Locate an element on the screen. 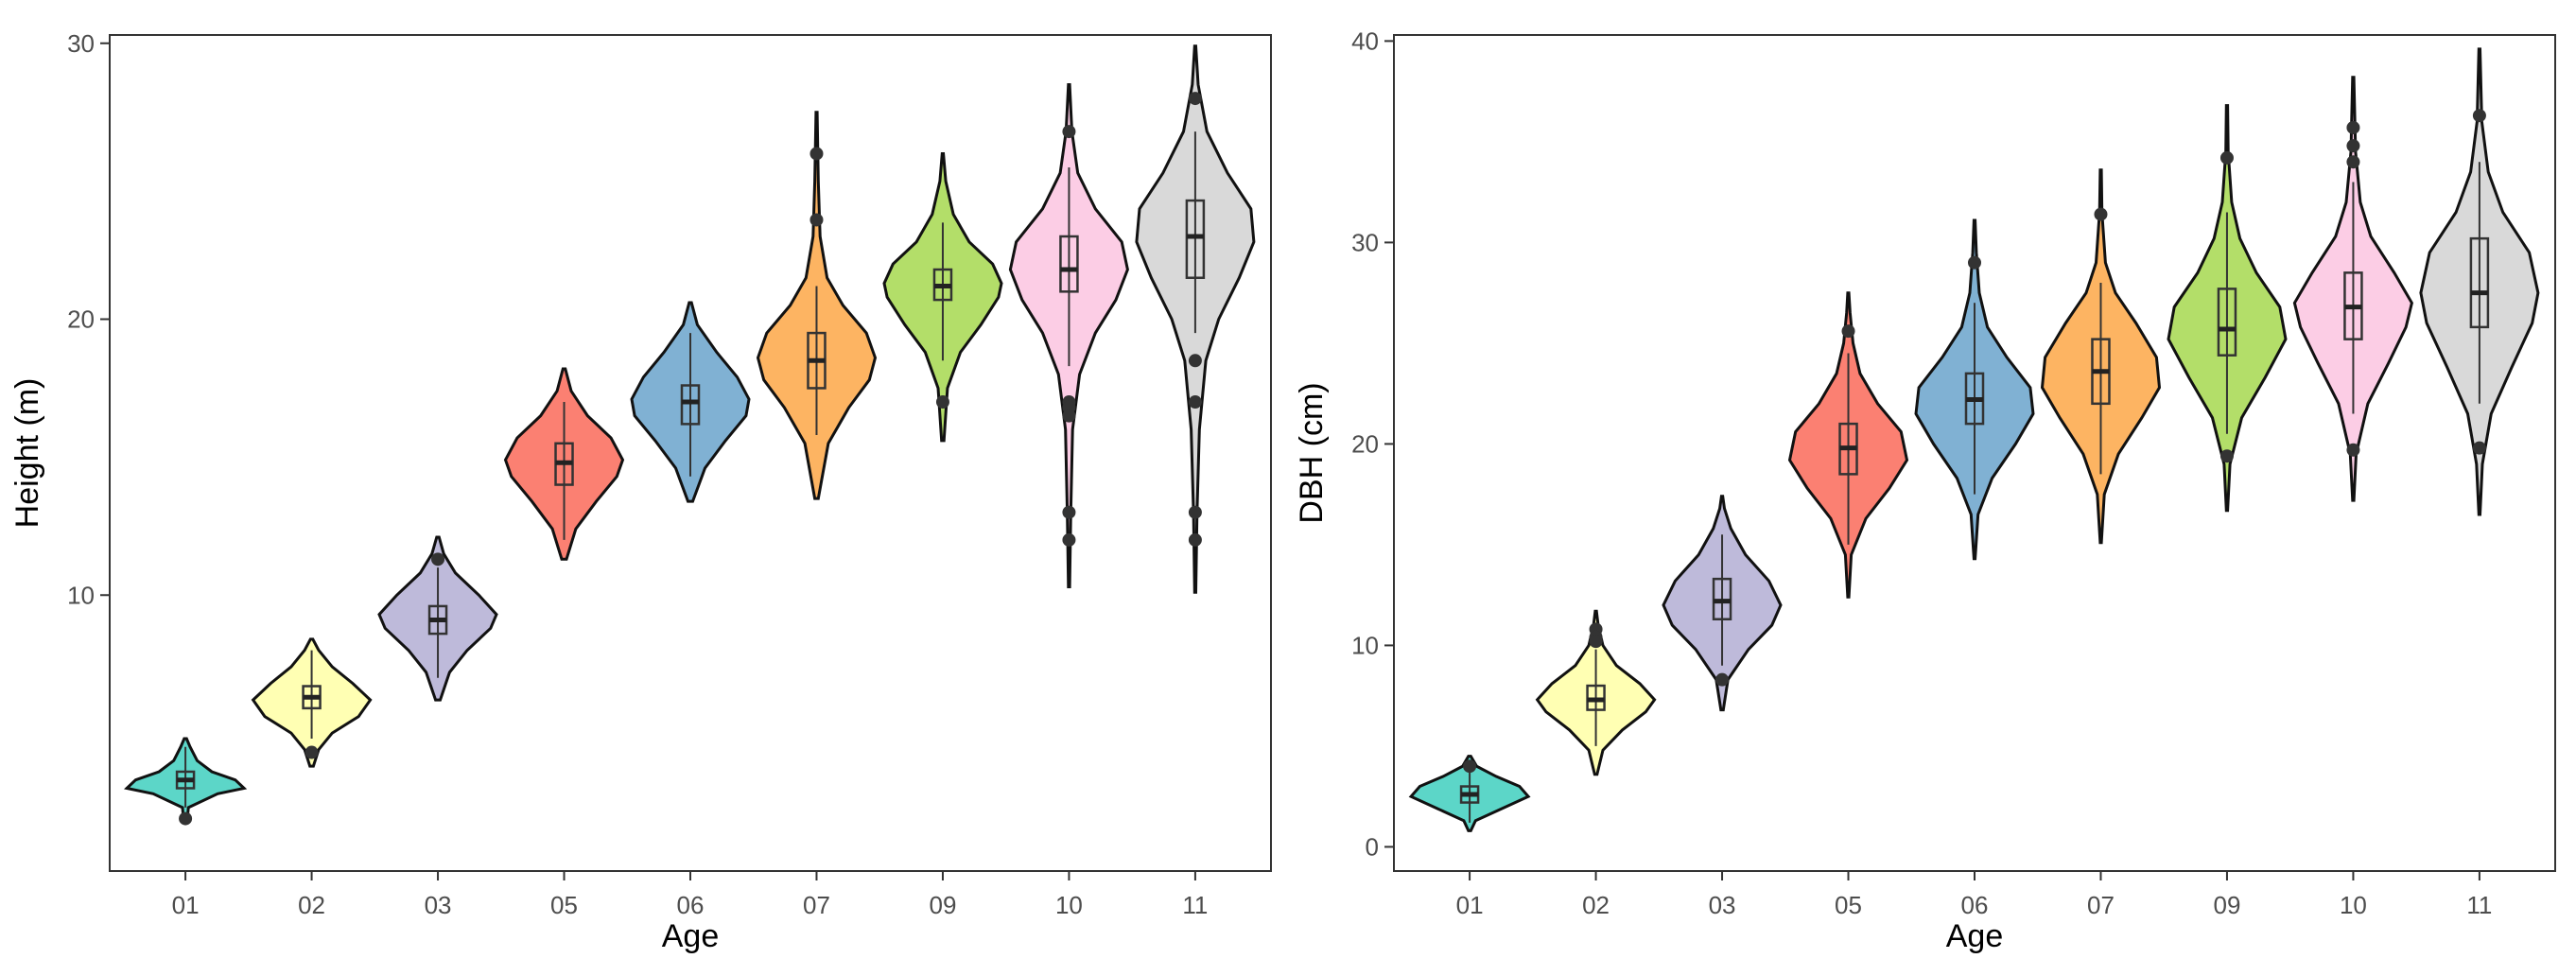 The width and height of the screenshot is (2576, 976). y-axis-title: Height (m) is located at coordinates (27, 453).